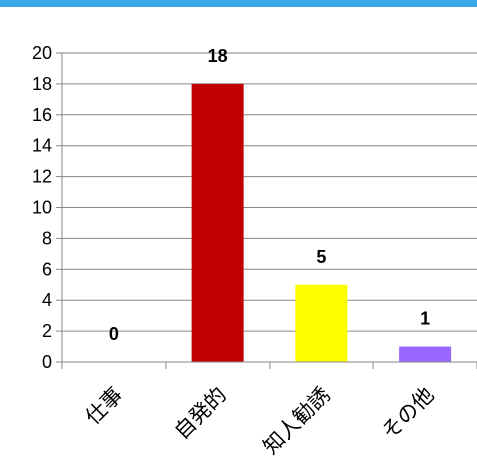 The height and width of the screenshot is (472, 477). I want to click on data-label: 5, so click(321, 257).